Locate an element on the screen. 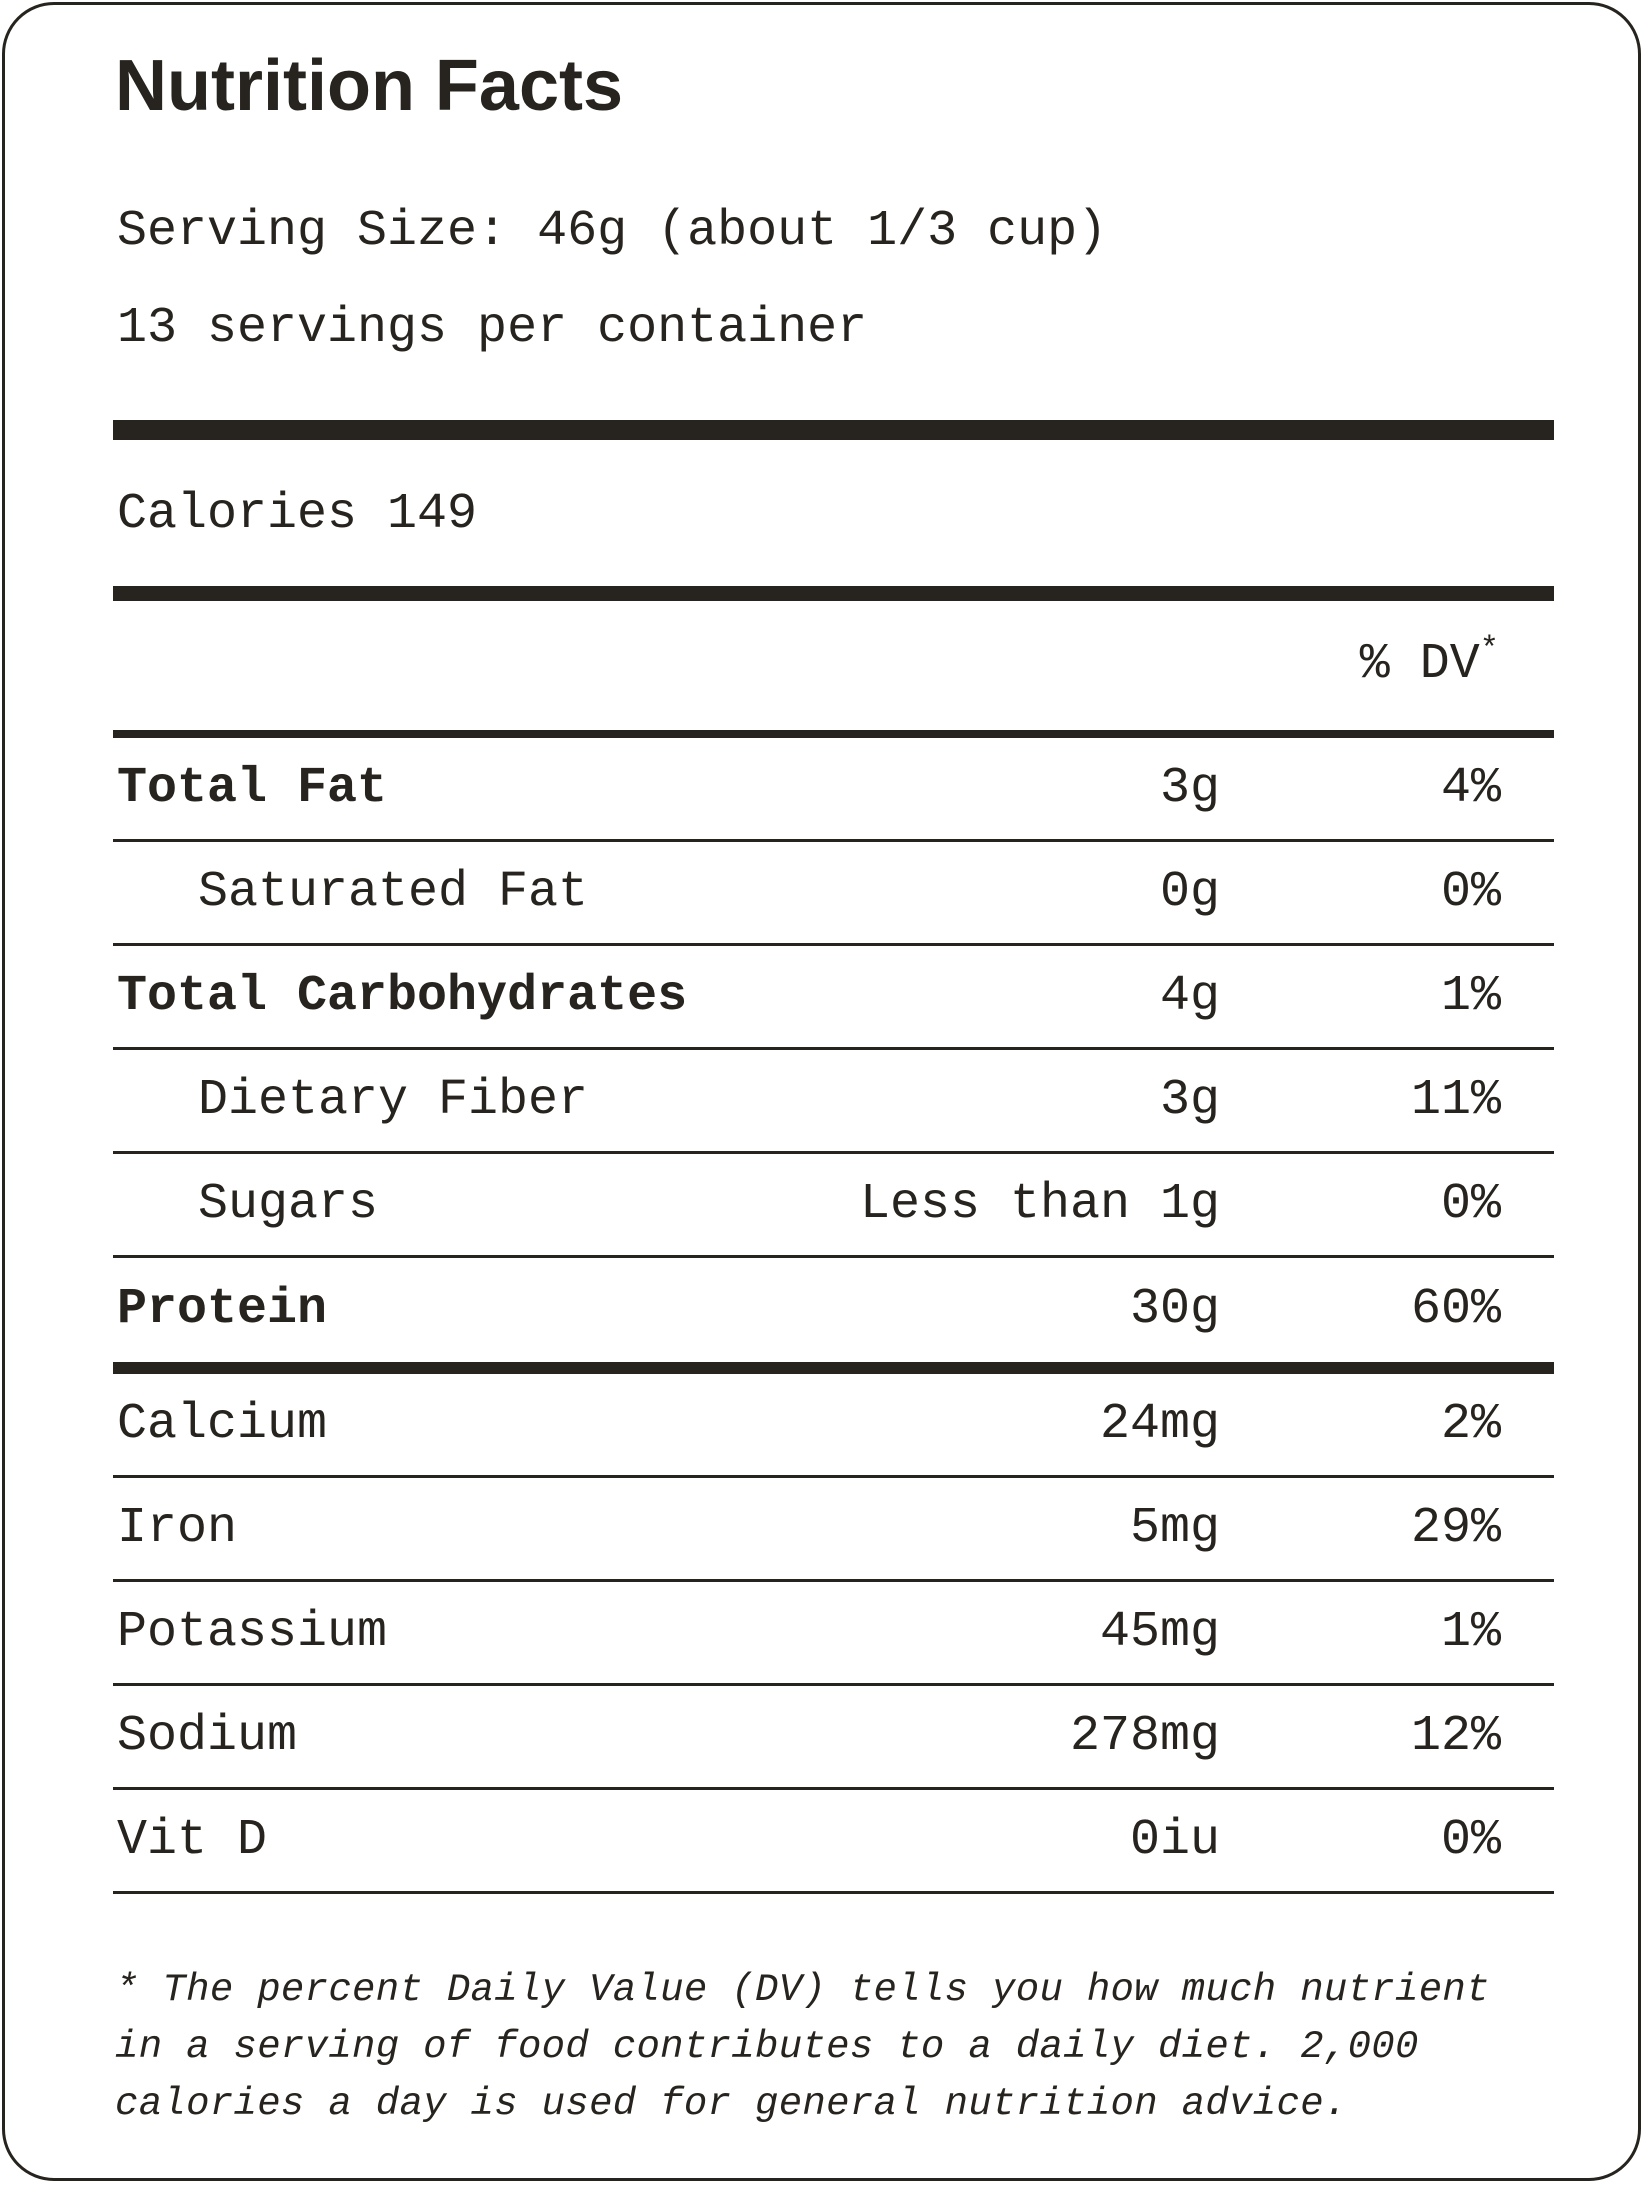  mineral-name: Sodium is located at coordinates (207, 1736).